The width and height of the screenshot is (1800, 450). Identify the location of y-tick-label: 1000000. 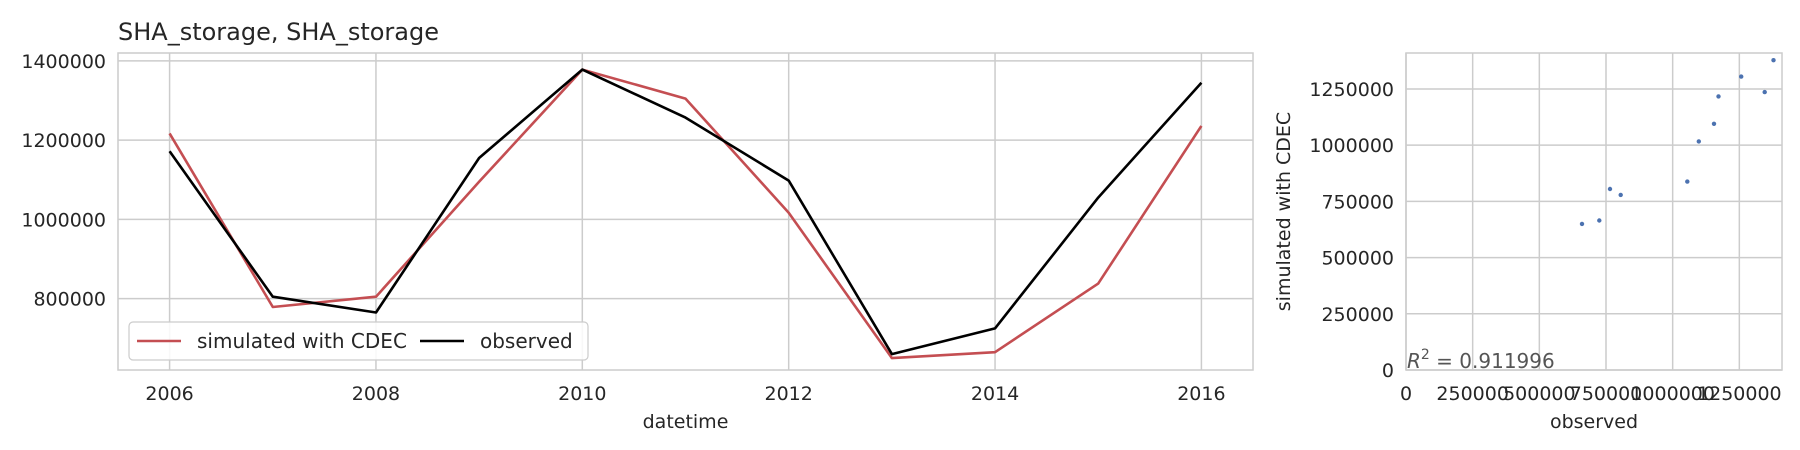
(63, 220).